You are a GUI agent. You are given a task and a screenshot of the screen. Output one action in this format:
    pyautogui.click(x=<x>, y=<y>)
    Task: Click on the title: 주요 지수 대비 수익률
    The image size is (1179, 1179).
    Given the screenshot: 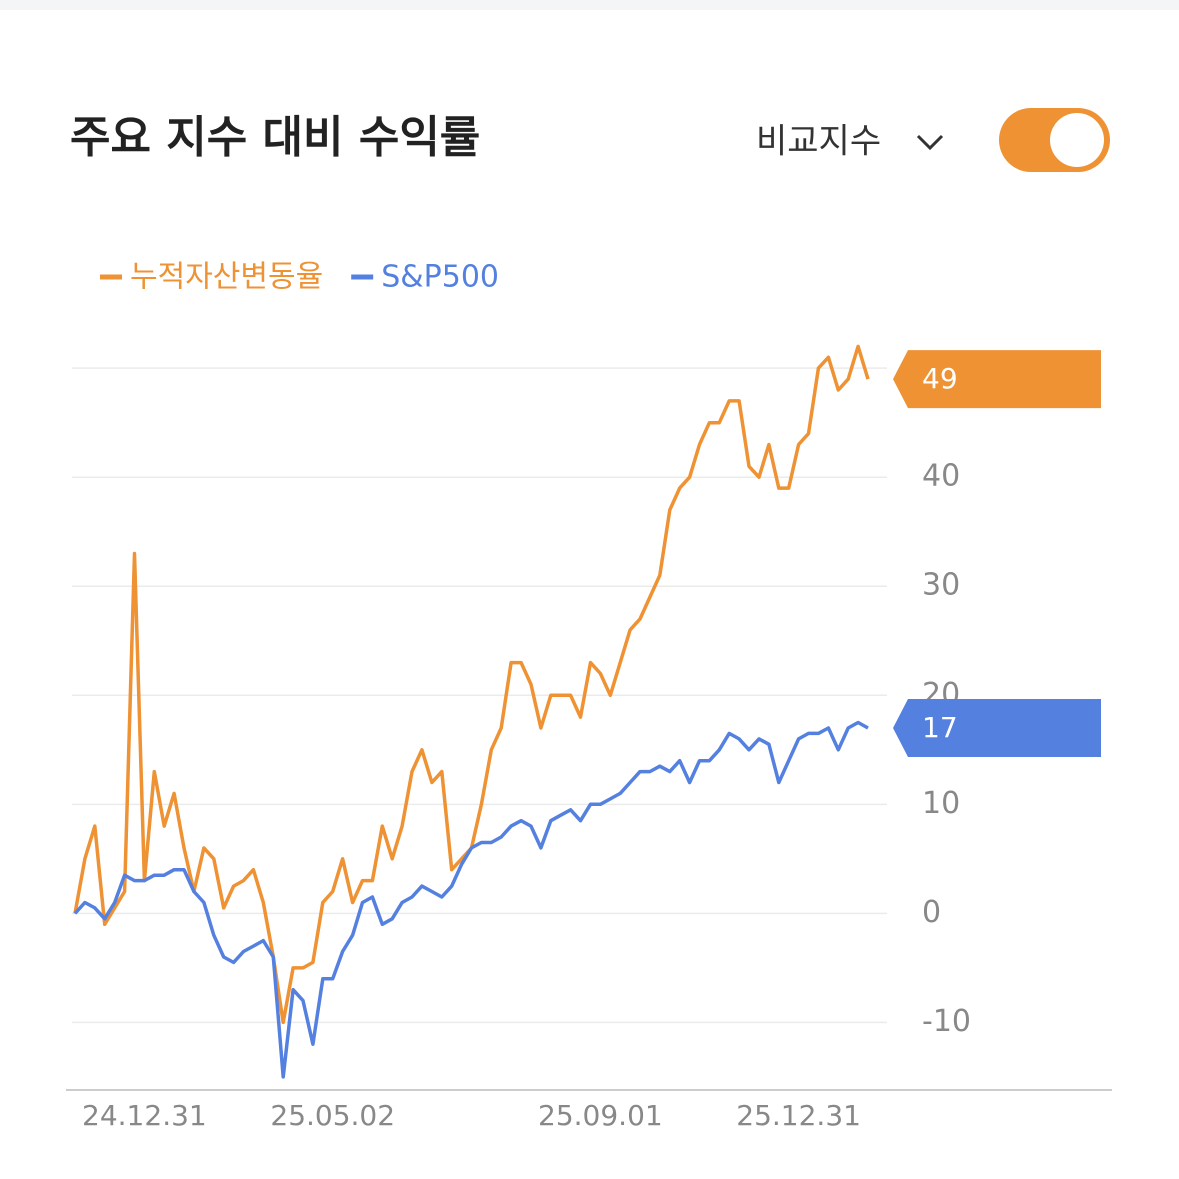 What is the action you would take?
    pyautogui.click(x=275, y=137)
    